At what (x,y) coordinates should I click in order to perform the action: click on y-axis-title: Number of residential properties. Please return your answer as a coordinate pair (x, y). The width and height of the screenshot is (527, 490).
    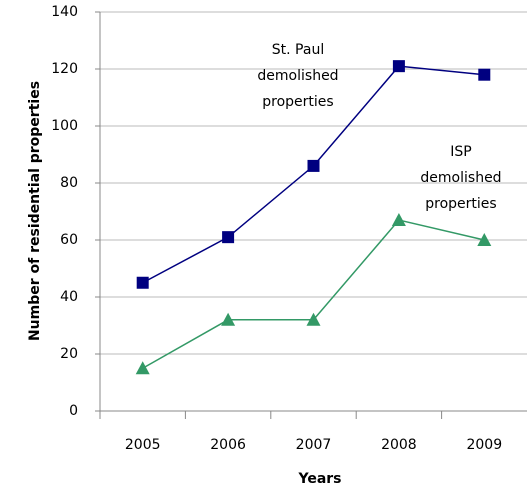
    Looking at the image, I should click on (35, 211).